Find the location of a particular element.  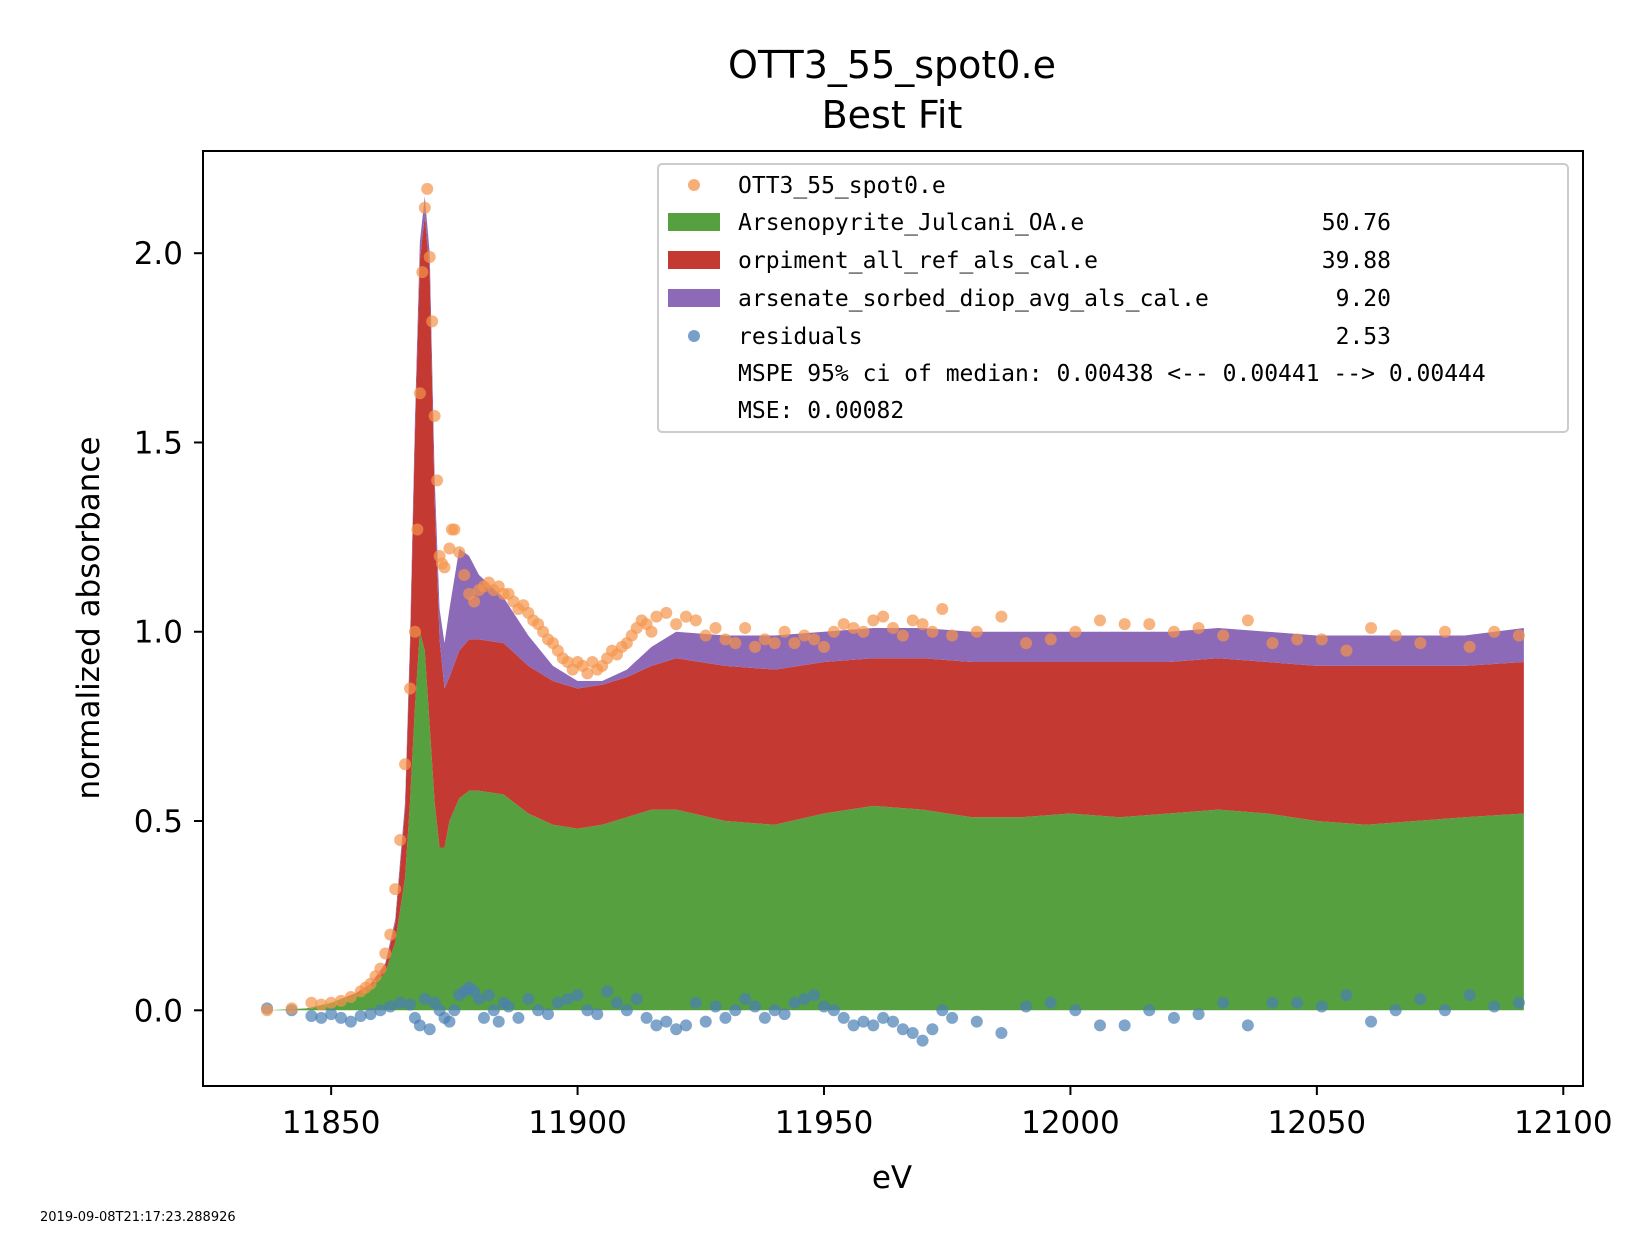

timestamp: 2019-09-08T21:17:23.288926 is located at coordinates (138, 1217).